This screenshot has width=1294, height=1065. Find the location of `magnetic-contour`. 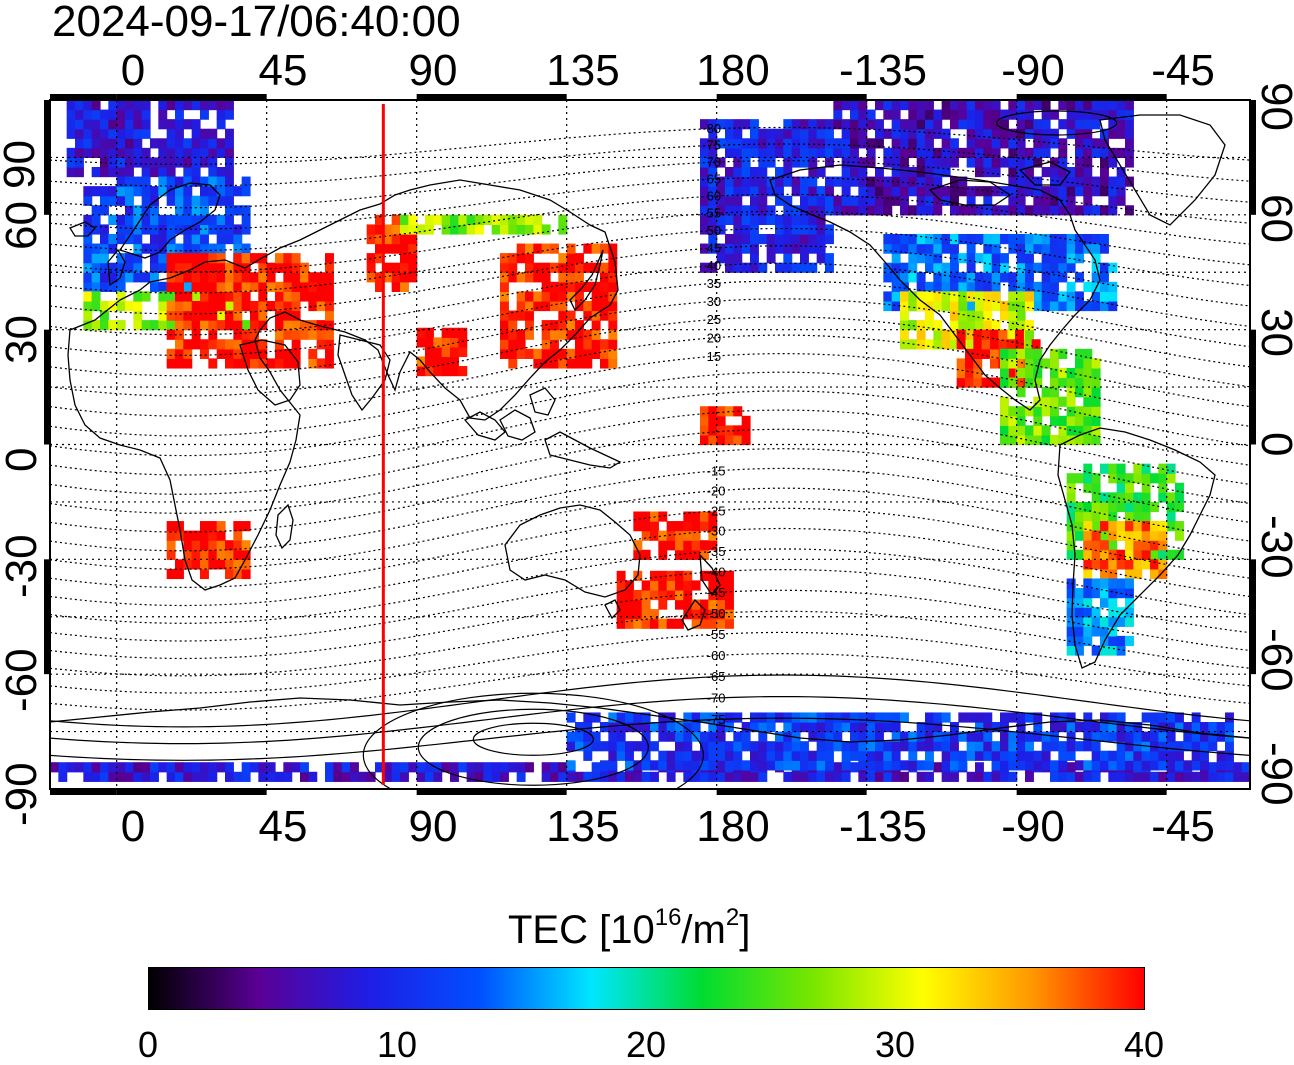

magnetic-contour is located at coordinates (650, 280).